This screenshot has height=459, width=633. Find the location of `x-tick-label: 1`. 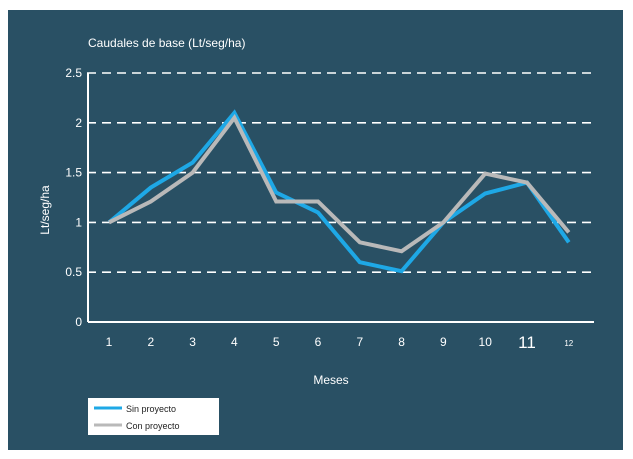

x-tick-label: 1 is located at coordinates (109, 342).